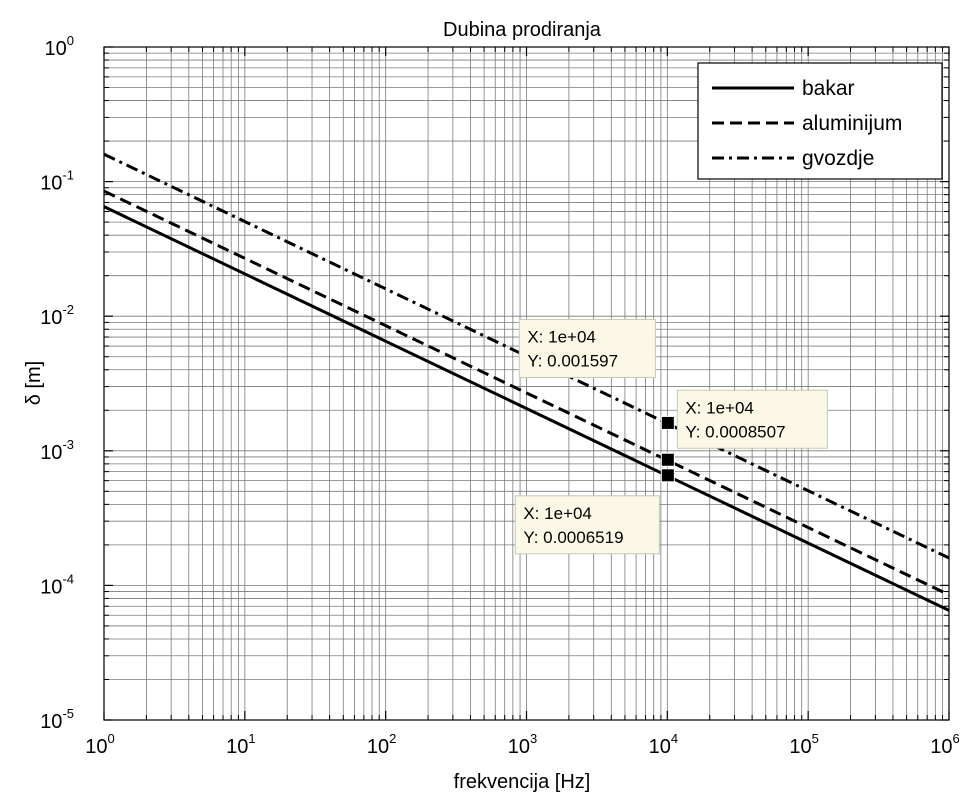 Image resolution: width=969 pixels, height=796 pixels. I want to click on y-tick-label: 10⁻⁵, so click(57, 719).